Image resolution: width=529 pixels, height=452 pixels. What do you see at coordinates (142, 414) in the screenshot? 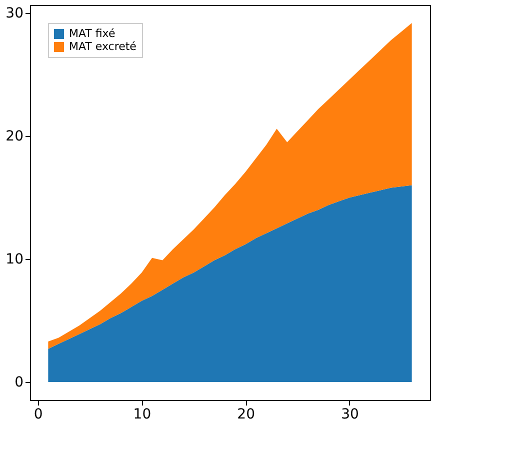
I see `x-tick-label: 10` at bounding box center [142, 414].